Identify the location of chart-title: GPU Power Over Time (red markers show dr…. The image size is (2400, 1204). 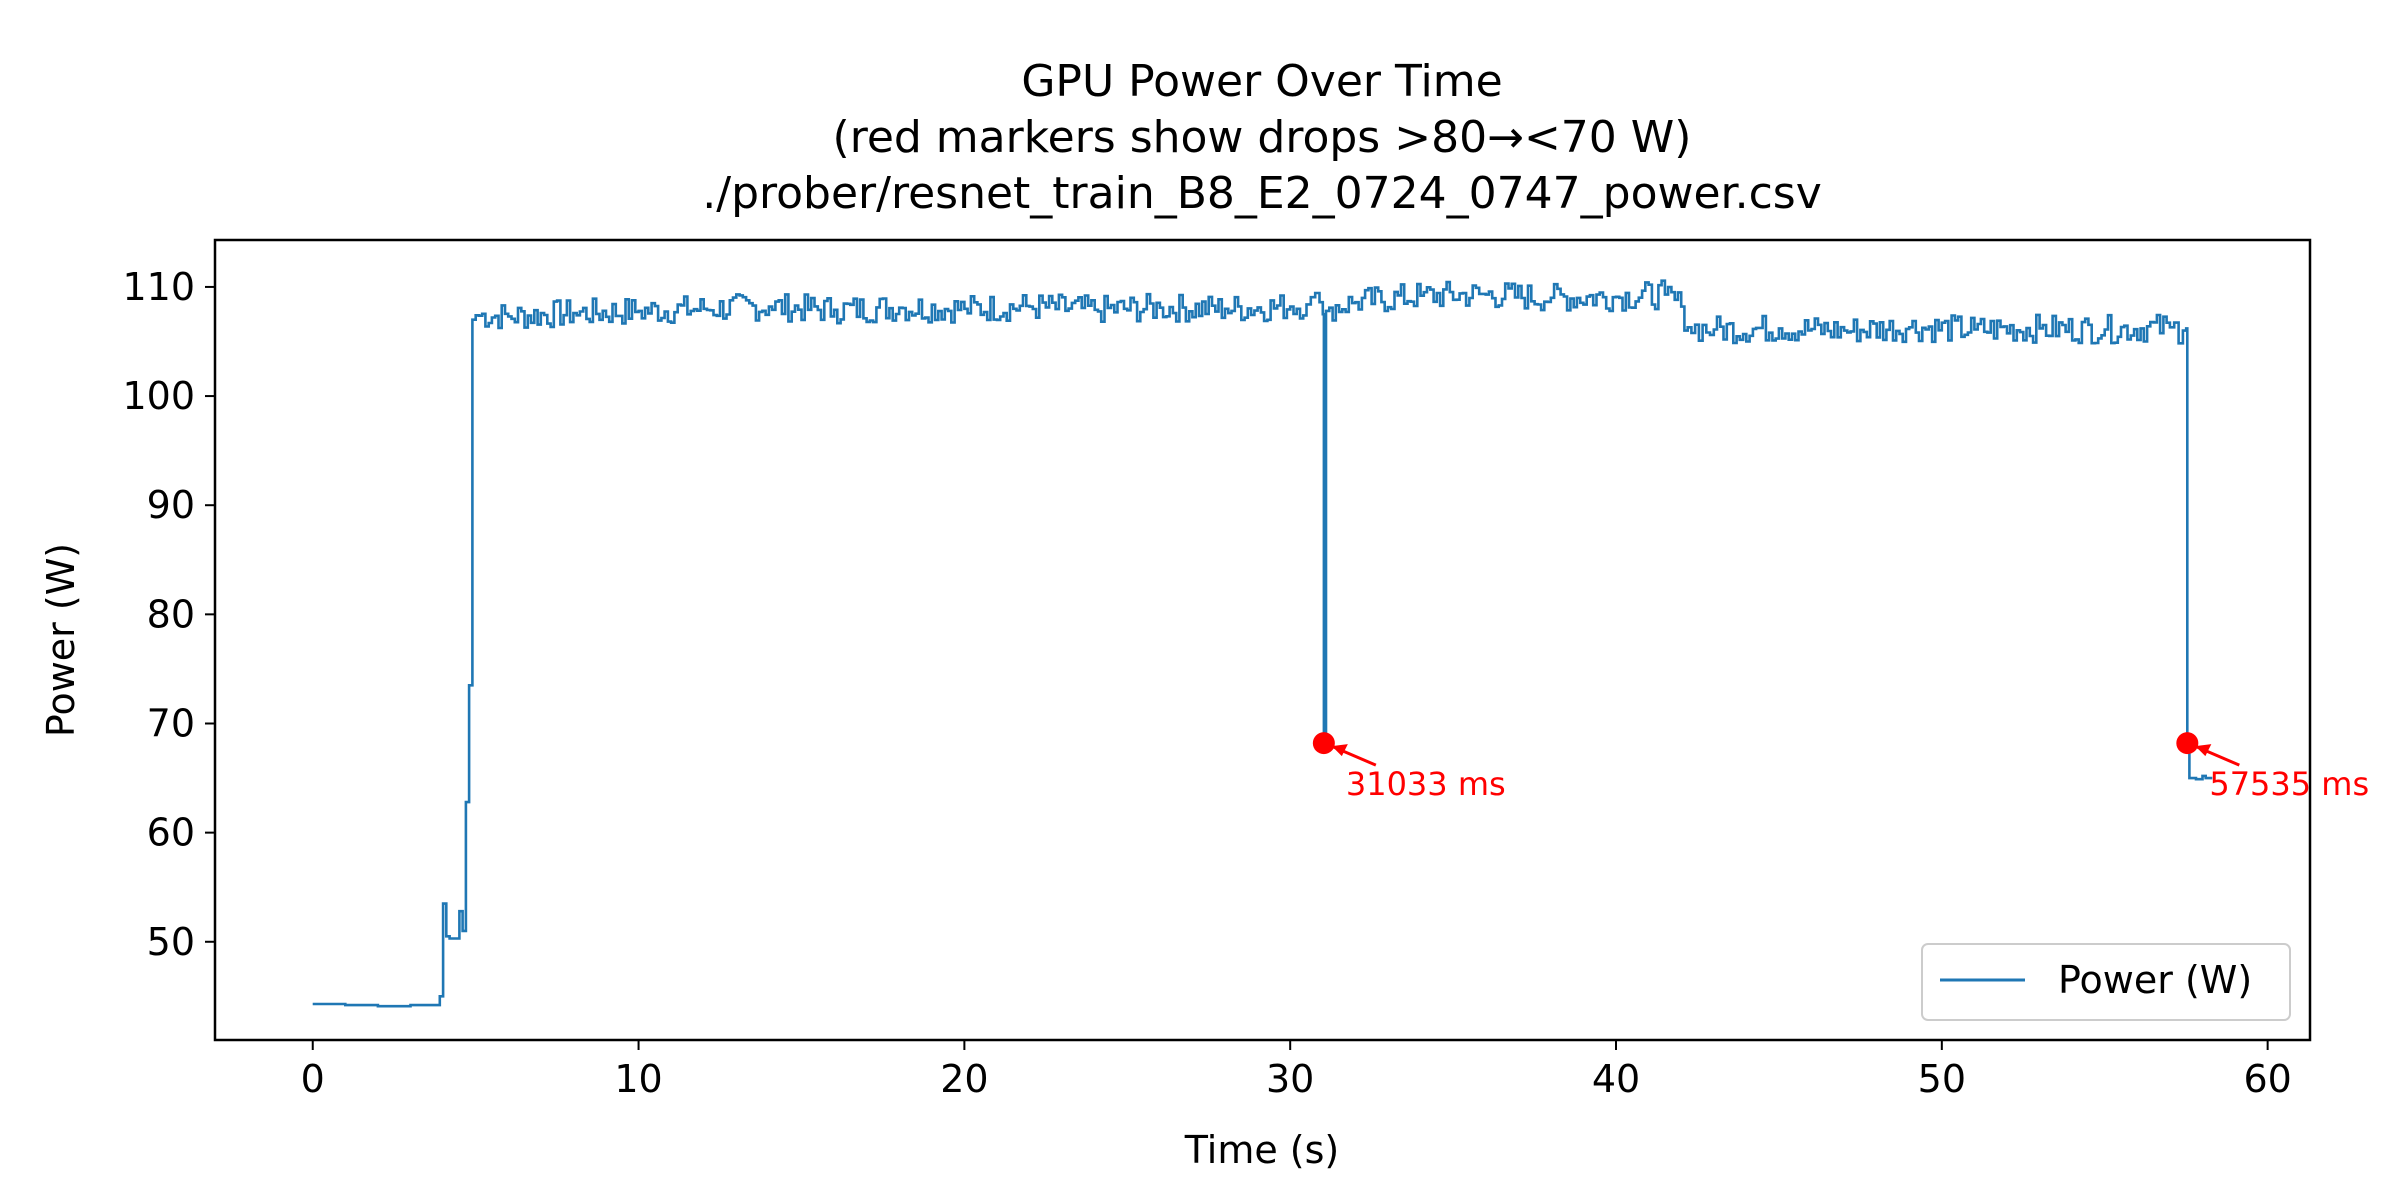
(1261, 137).